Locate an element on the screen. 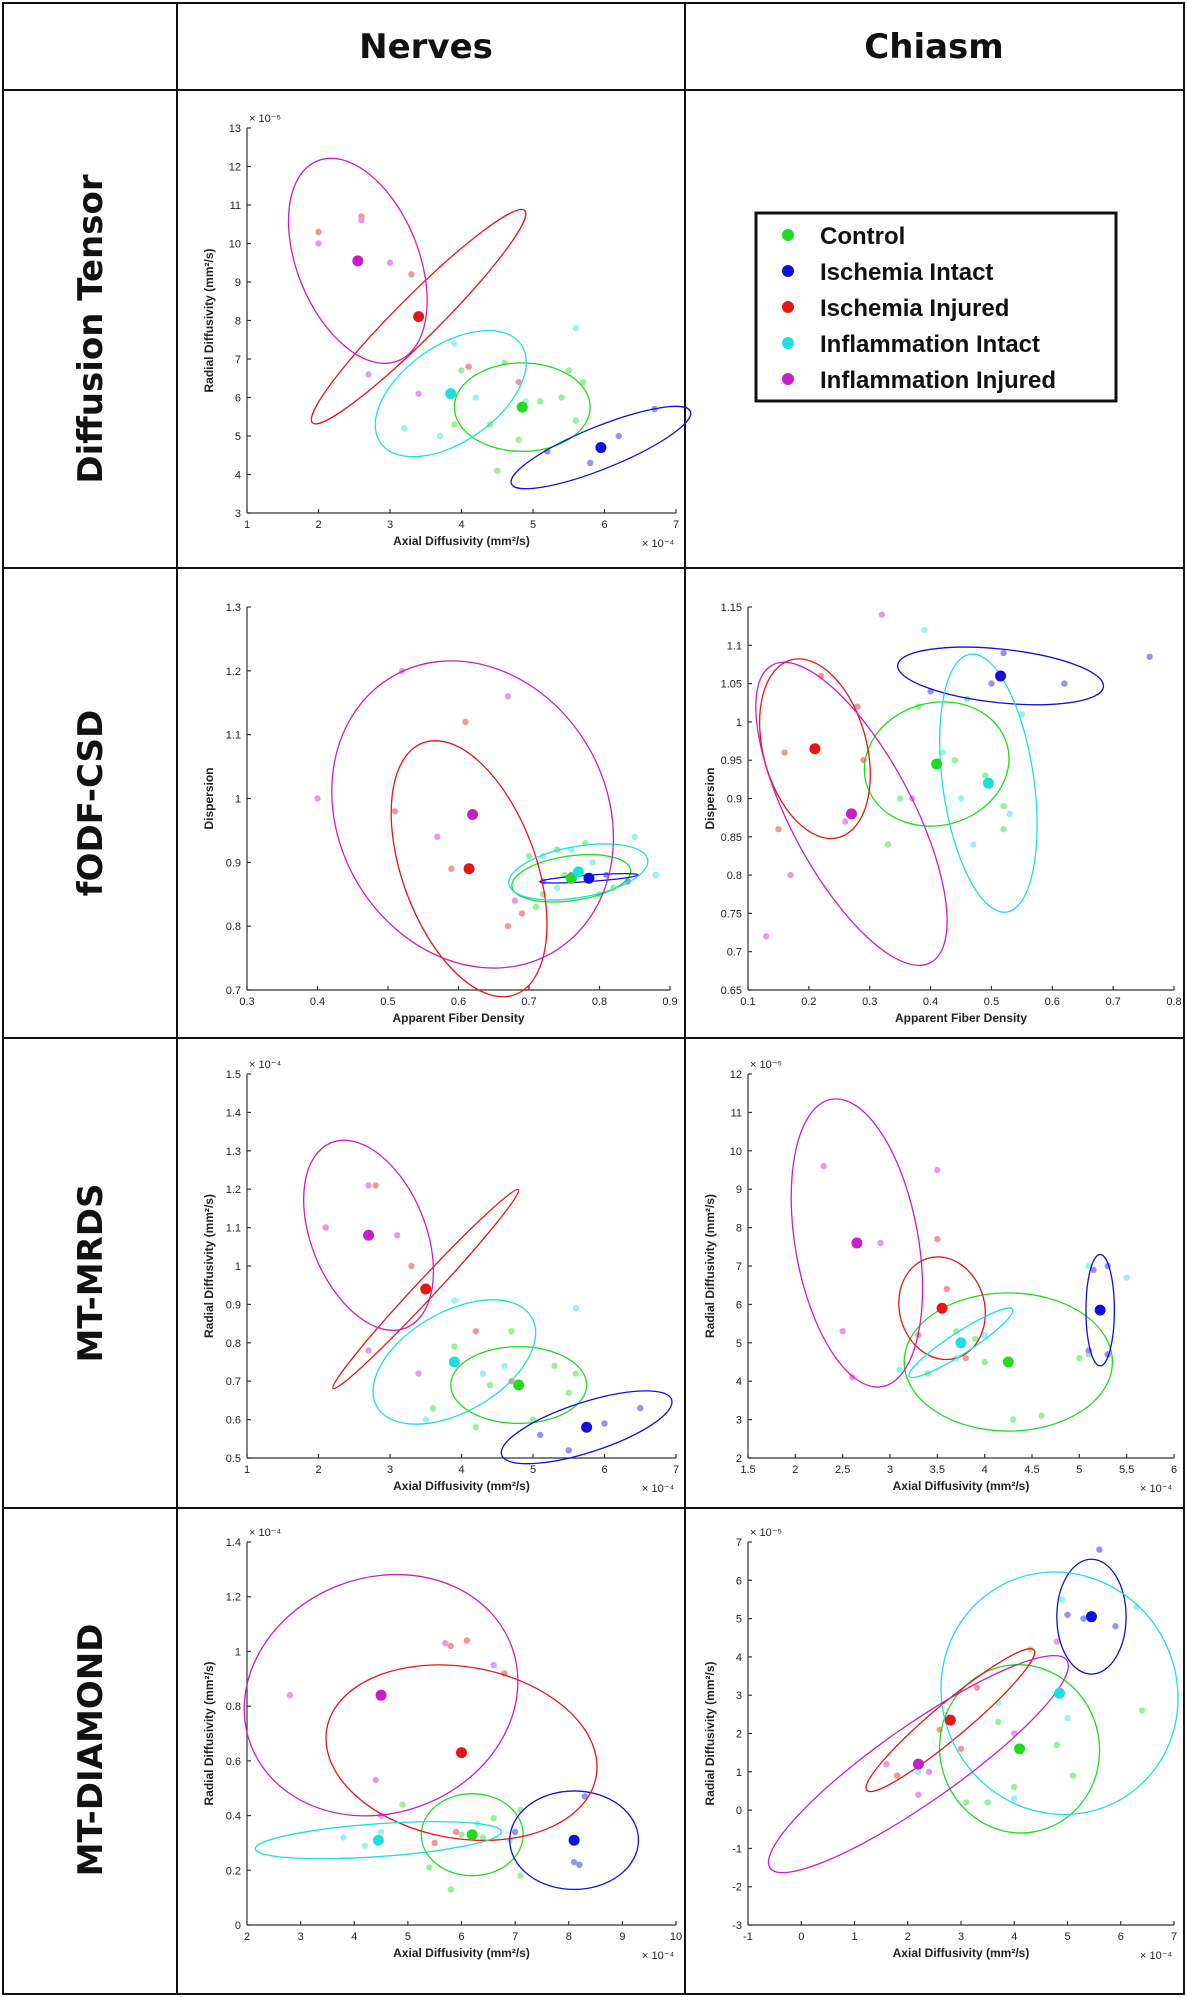  y-tick-label: 1.15 is located at coordinates (731, 608).